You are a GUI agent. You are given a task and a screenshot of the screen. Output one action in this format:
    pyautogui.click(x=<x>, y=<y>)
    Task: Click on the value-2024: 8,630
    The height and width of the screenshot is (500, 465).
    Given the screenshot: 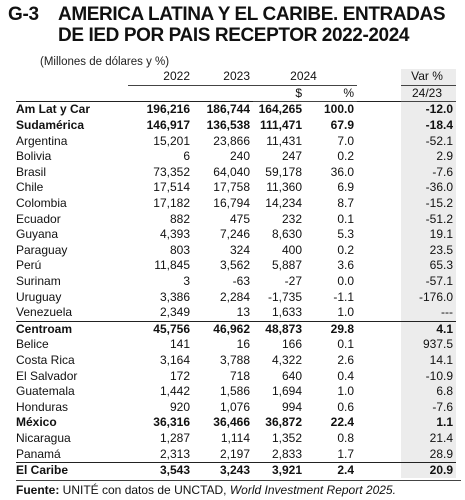 What is the action you would take?
    pyautogui.click(x=286, y=234)
    